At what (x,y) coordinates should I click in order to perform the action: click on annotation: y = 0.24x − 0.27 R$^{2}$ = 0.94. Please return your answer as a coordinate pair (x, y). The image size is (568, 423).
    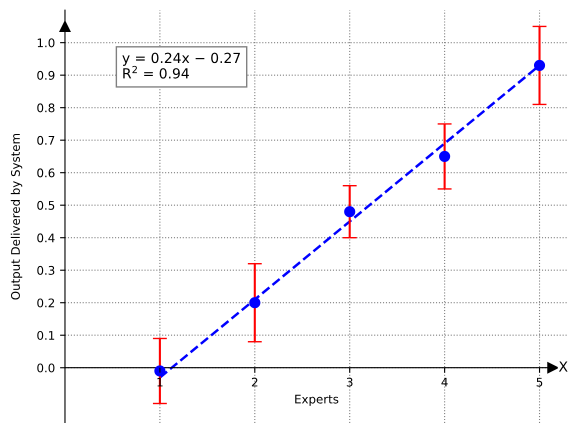
    Looking at the image, I should click on (181, 65).